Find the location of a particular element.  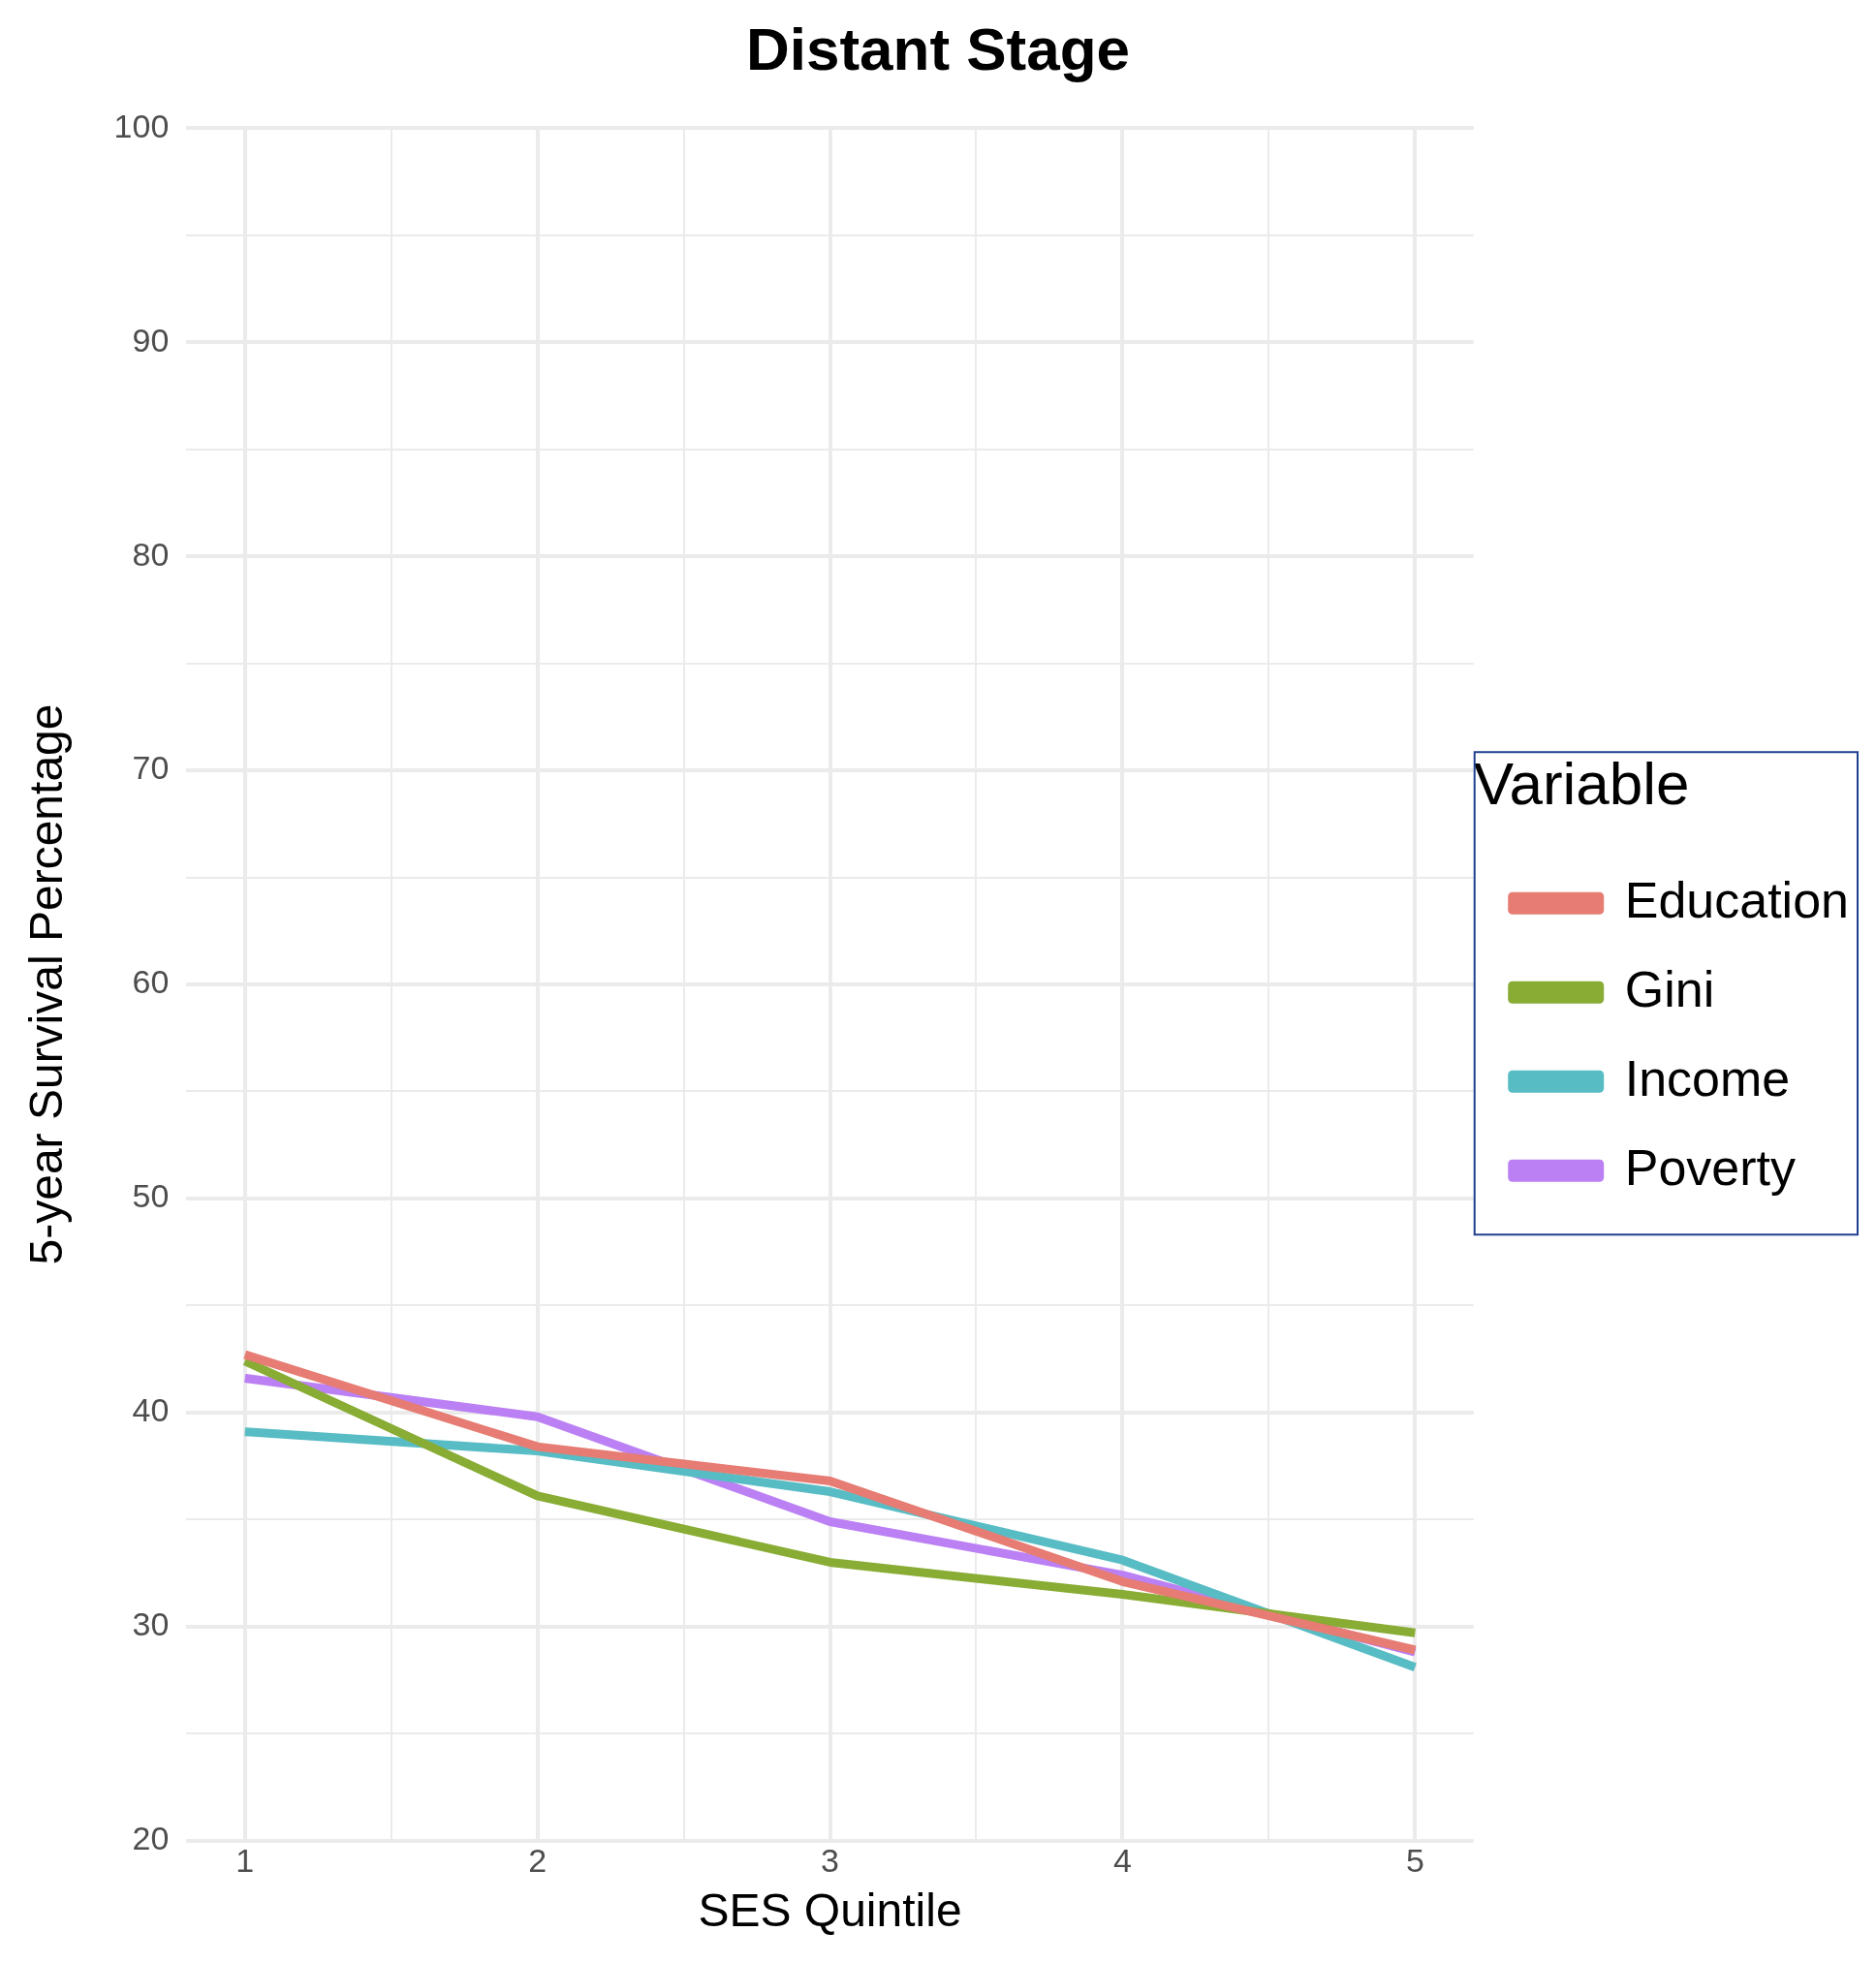

x-tick-label: 1 is located at coordinates (245, 1861).